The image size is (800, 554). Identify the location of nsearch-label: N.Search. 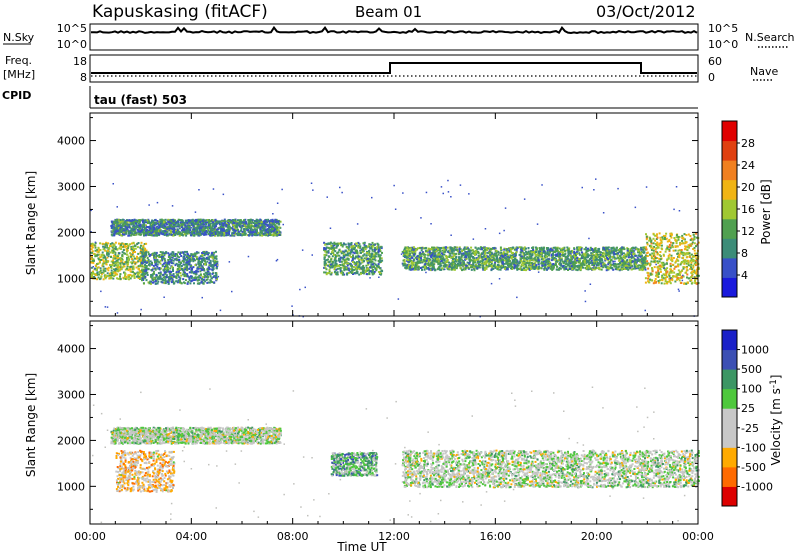
(770, 37).